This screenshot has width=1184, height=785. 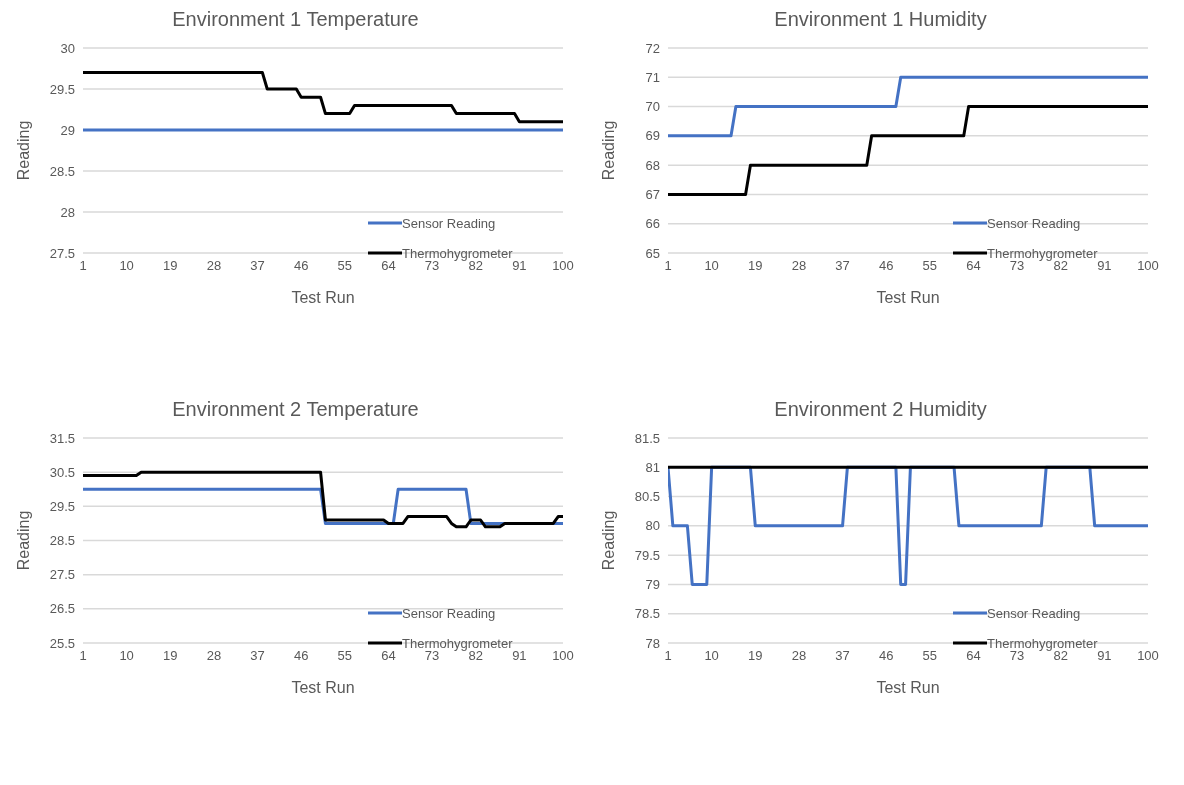 What do you see at coordinates (652, 526) in the screenshot?
I see `y-tick-label: 80` at bounding box center [652, 526].